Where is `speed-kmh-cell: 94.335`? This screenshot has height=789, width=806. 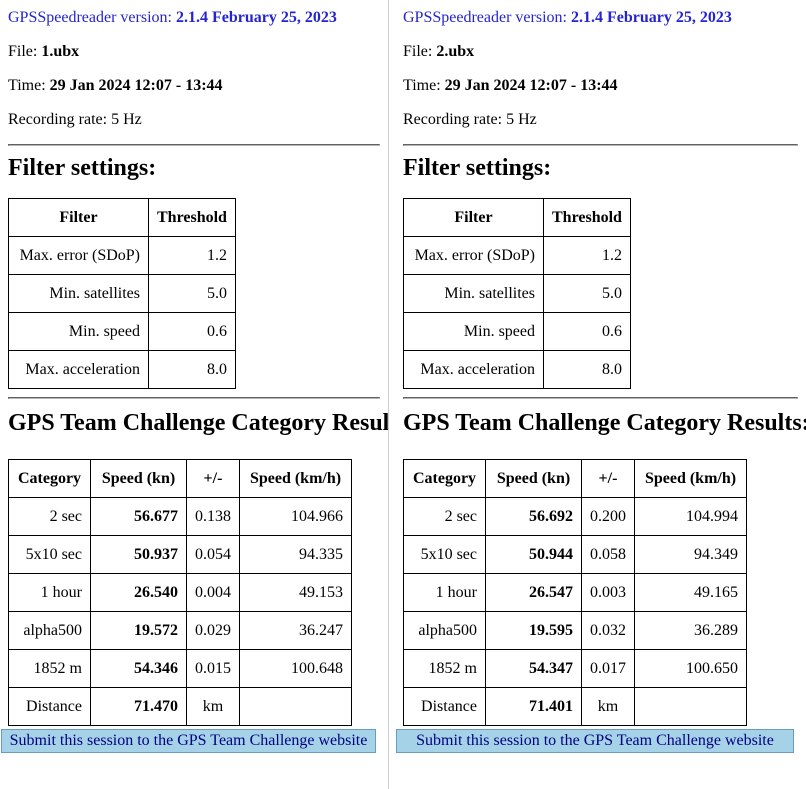 speed-kmh-cell: 94.335 is located at coordinates (295, 554).